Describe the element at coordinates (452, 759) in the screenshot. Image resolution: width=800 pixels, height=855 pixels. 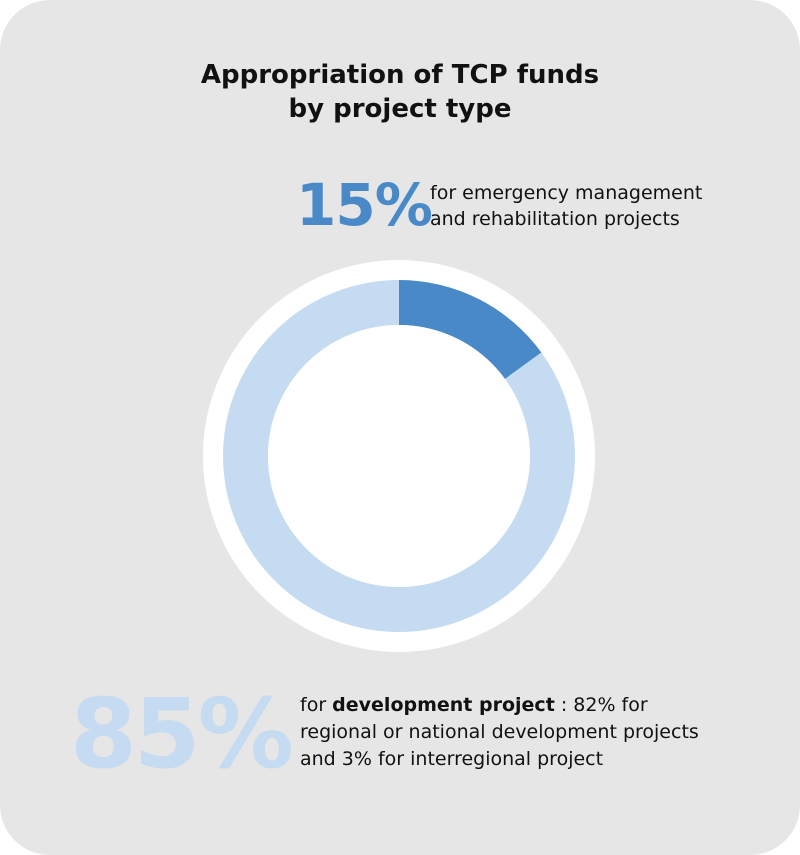
I see `development-description-line-3: and 3% for interregional project` at that location.